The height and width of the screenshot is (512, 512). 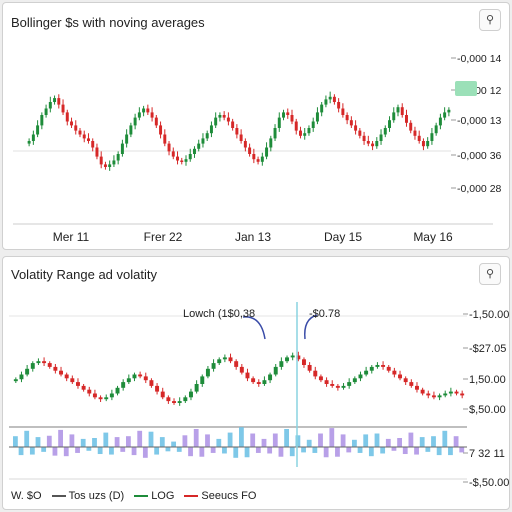 I want to click on current-value-badge, so click(x=466, y=88).